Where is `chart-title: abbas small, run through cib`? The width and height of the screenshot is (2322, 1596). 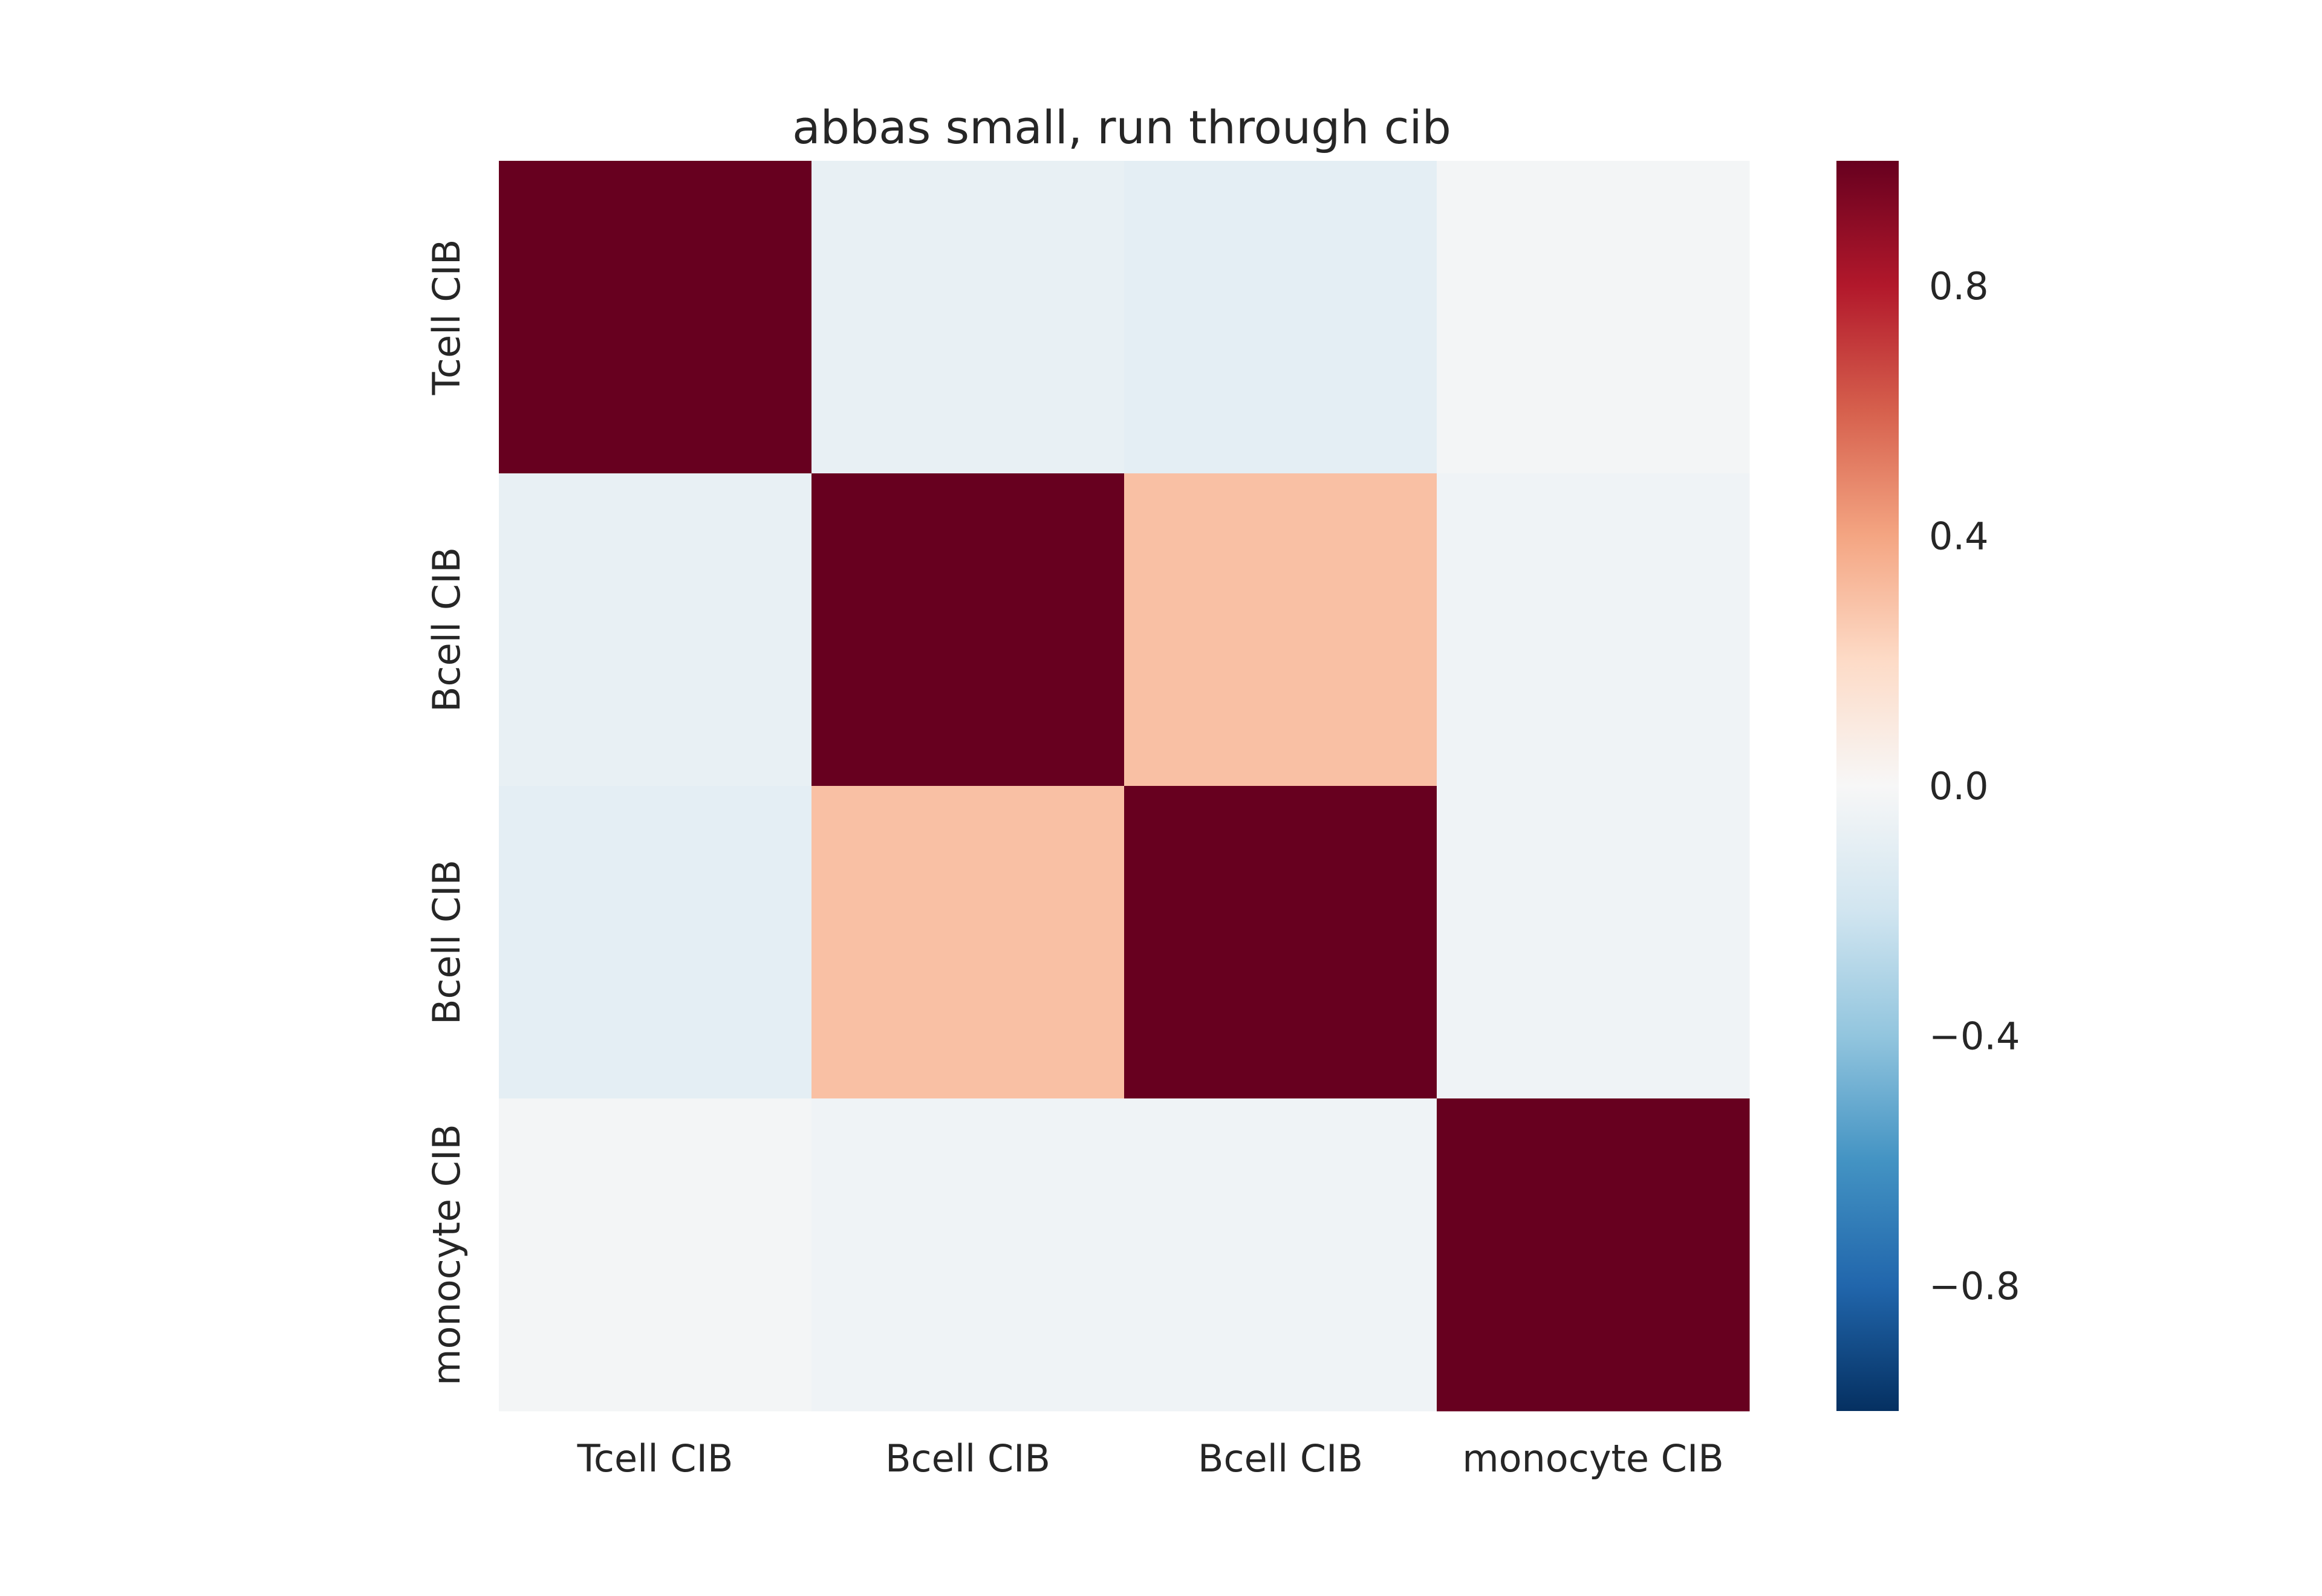 chart-title: abbas small, run through cib is located at coordinates (1121, 127).